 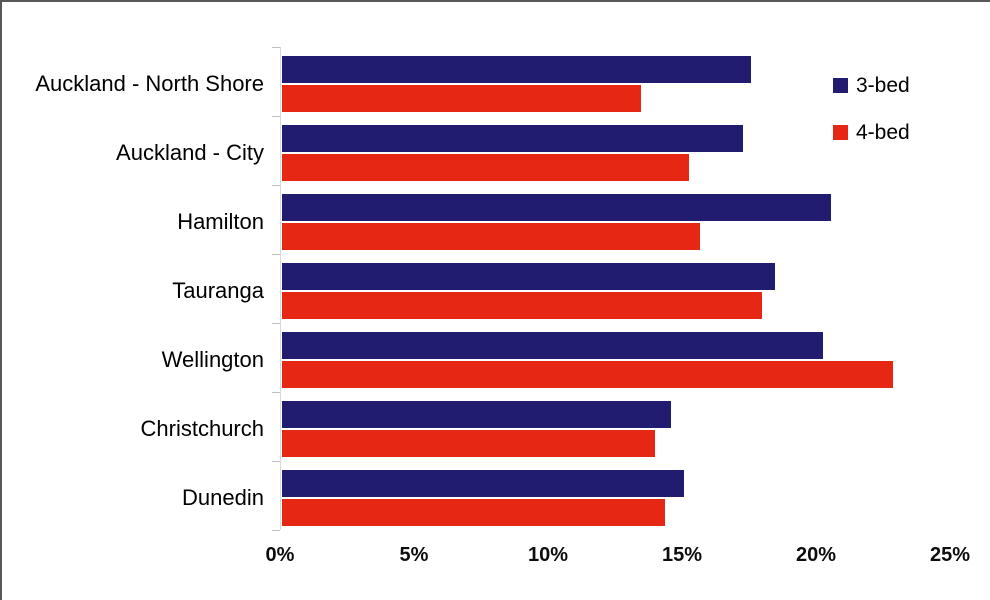 I want to click on x-tick-label: 0%, so click(x=280, y=555).